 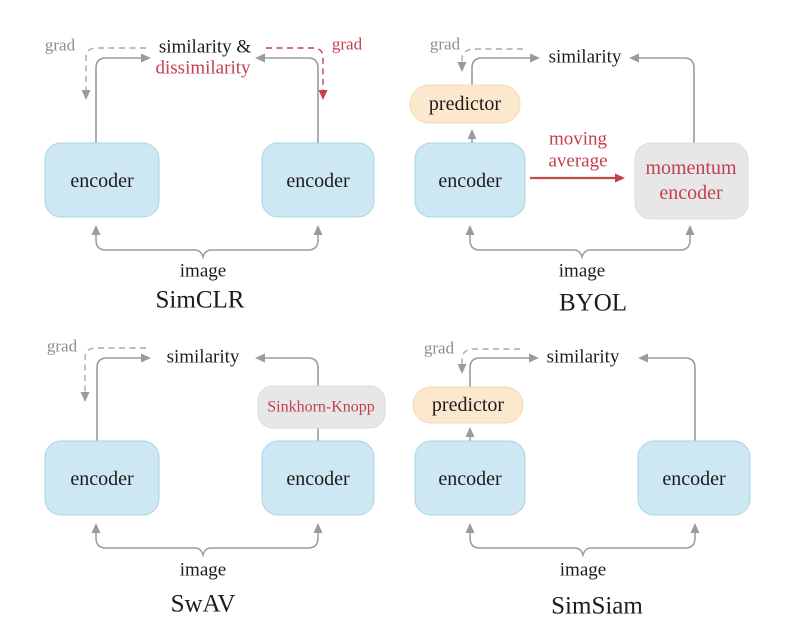 What do you see at coordinates (200, 300) in the screenshot?
I see `panel-title: SimCLR` at bounding box center [200, 300].